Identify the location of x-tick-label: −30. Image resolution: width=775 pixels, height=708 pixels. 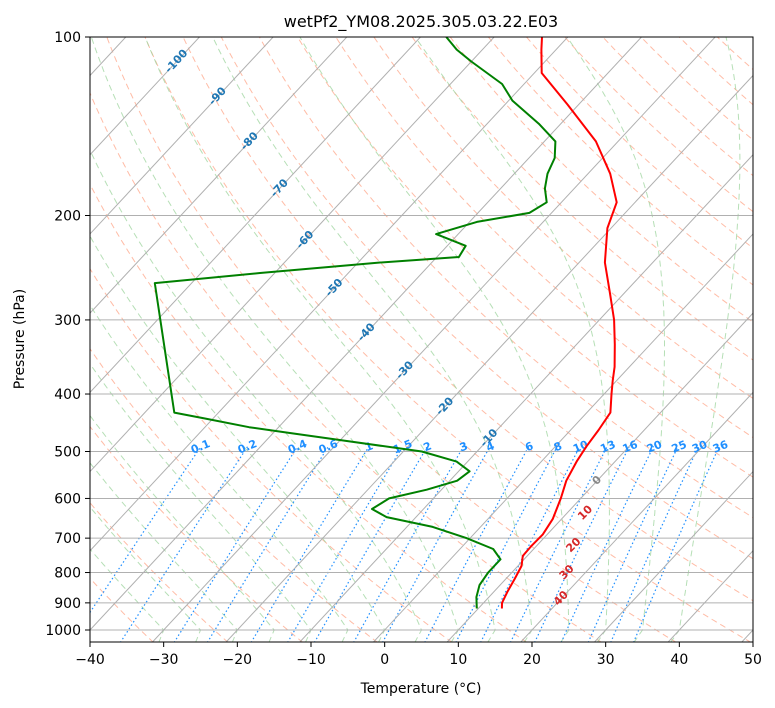
(164, 660).